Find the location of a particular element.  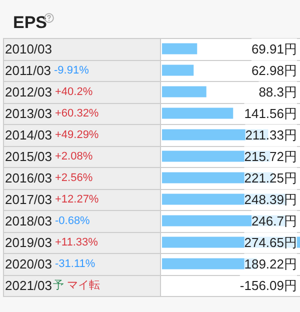

y-tick-label: 2021/03予 マイ転 is located at coordinates (52, 285).